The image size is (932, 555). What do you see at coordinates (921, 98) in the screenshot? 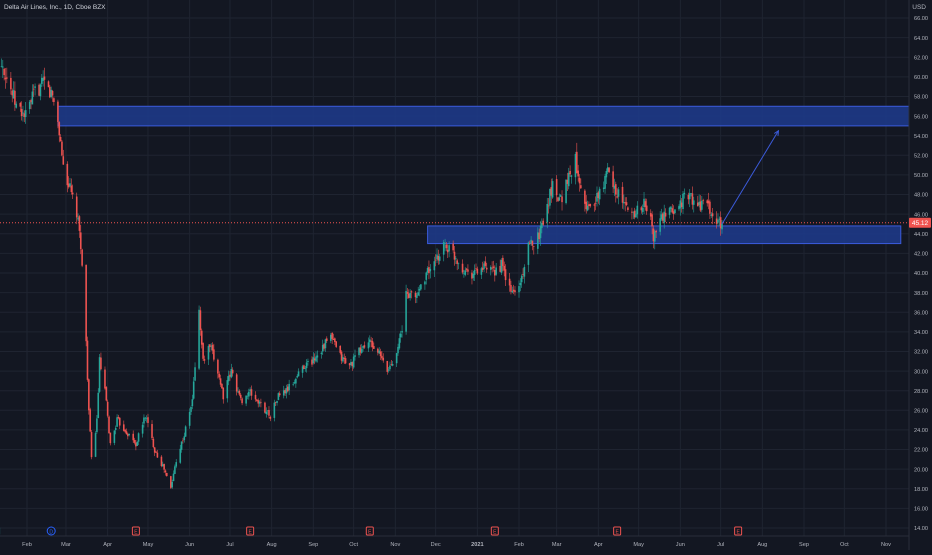
I see `y-tick-label: 58.00` at bounding box center [921, 98].